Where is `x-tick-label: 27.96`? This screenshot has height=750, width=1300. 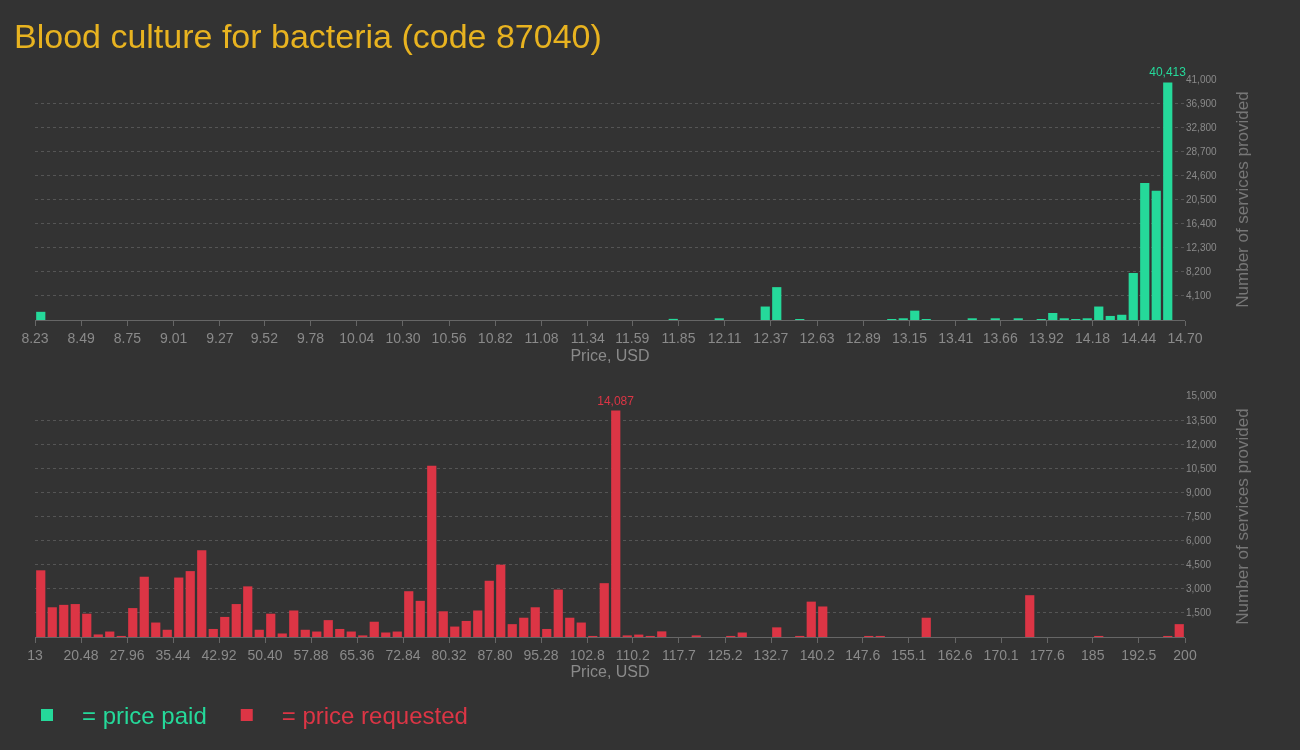 x-tick-label: 27.96 is located at coordinates (127, 654).